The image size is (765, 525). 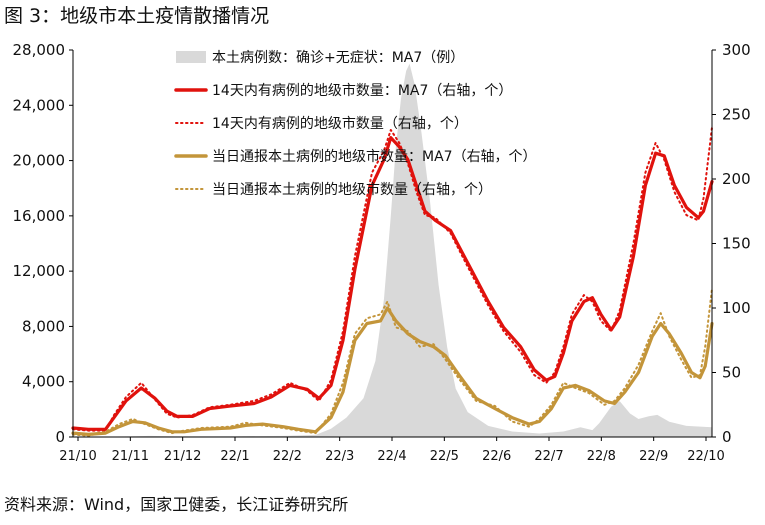 I want to click on y-left-tick-label: 20,000, so click(x=39, y=161).